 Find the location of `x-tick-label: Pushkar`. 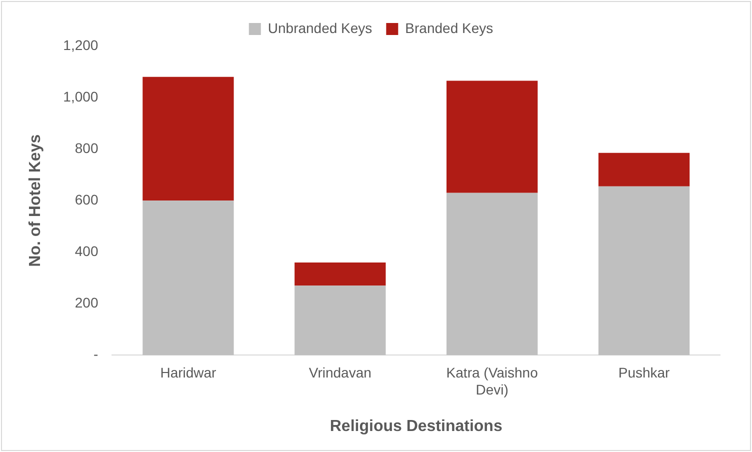

x-tick-label: Pushkar is located at coordinates (644, 372).